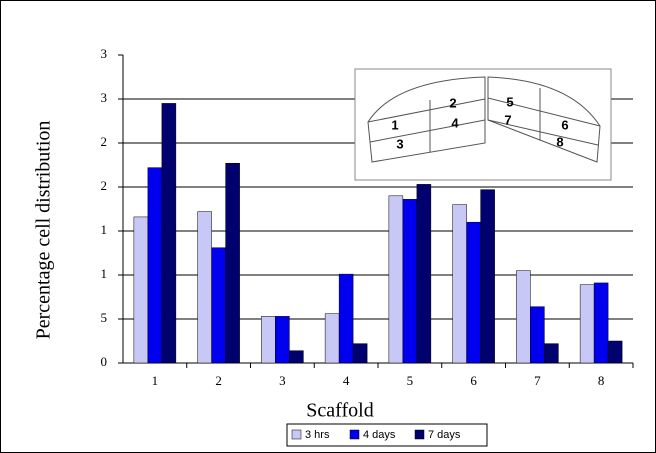 This screenshot has height=453, width=656. I want to click on inset-label: 2, so click(452, 102).